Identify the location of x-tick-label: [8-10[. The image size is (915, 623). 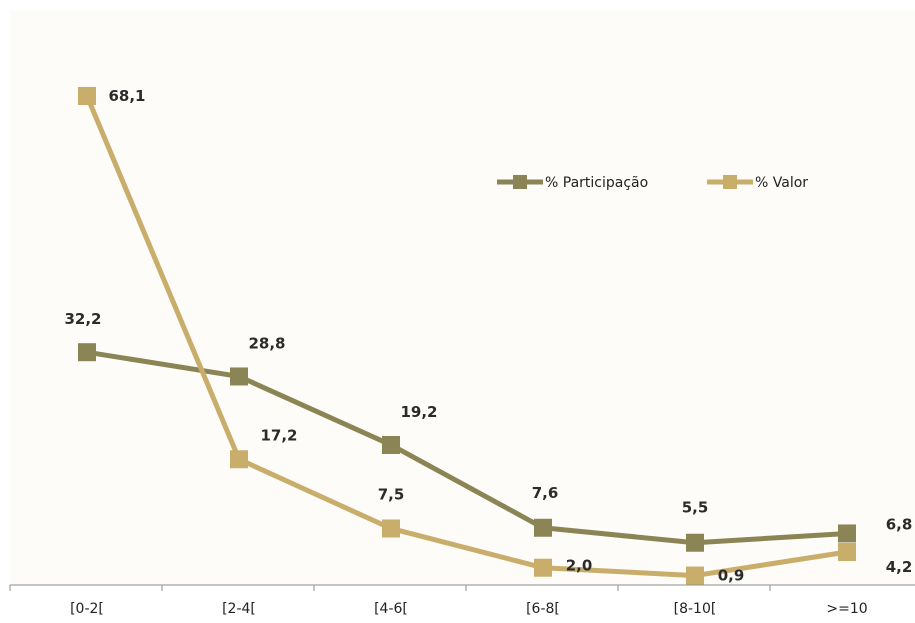
(695, 609).